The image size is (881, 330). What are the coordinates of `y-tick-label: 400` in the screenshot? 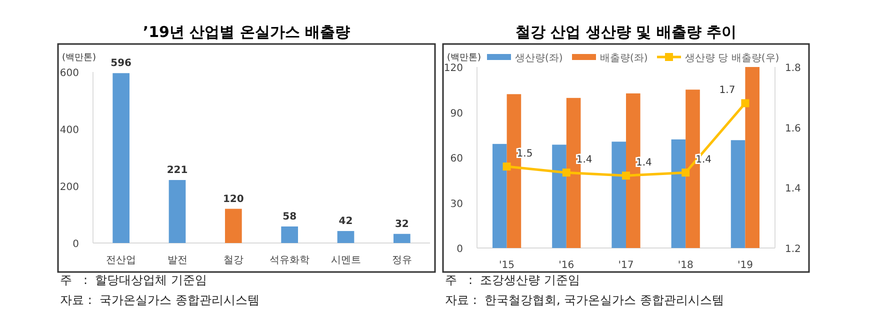 It's located at (69, 130).